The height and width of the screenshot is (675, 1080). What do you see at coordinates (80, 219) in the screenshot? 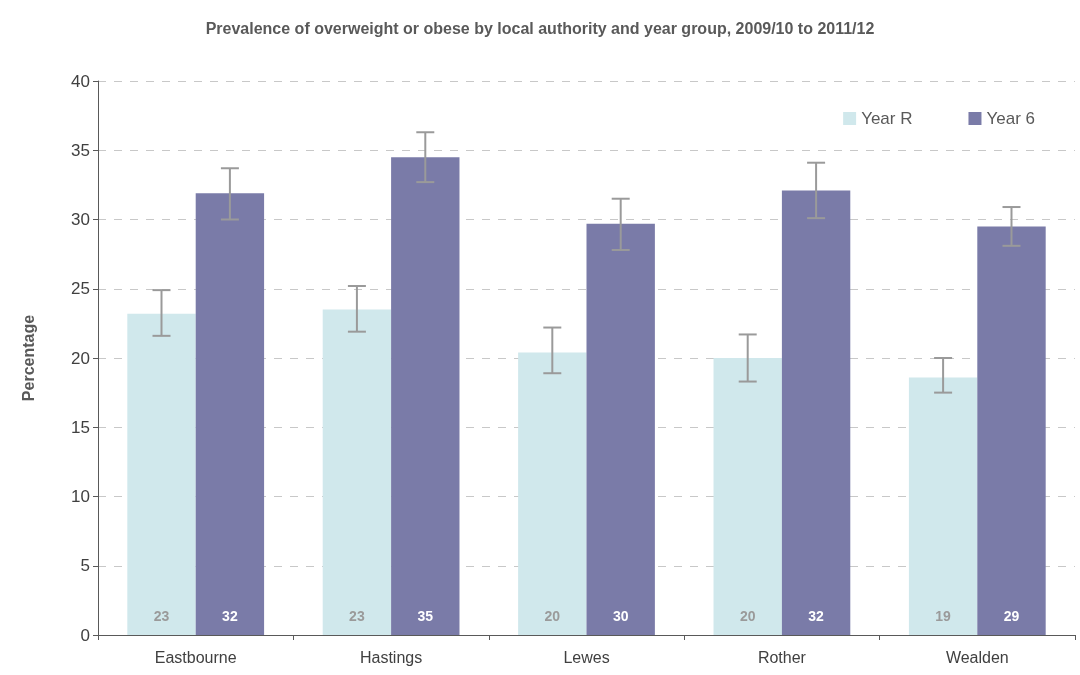
I see `y-tick-label: 30` at bounding box center [80, 219].